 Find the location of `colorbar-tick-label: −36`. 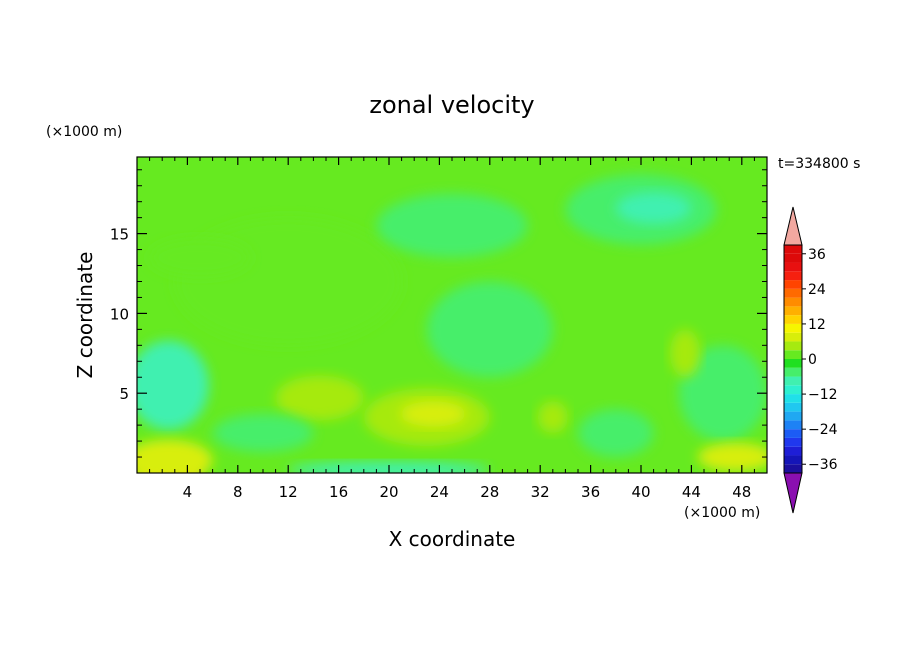

colorbar-tick-label: −36 is located at coordinates (823, 465).